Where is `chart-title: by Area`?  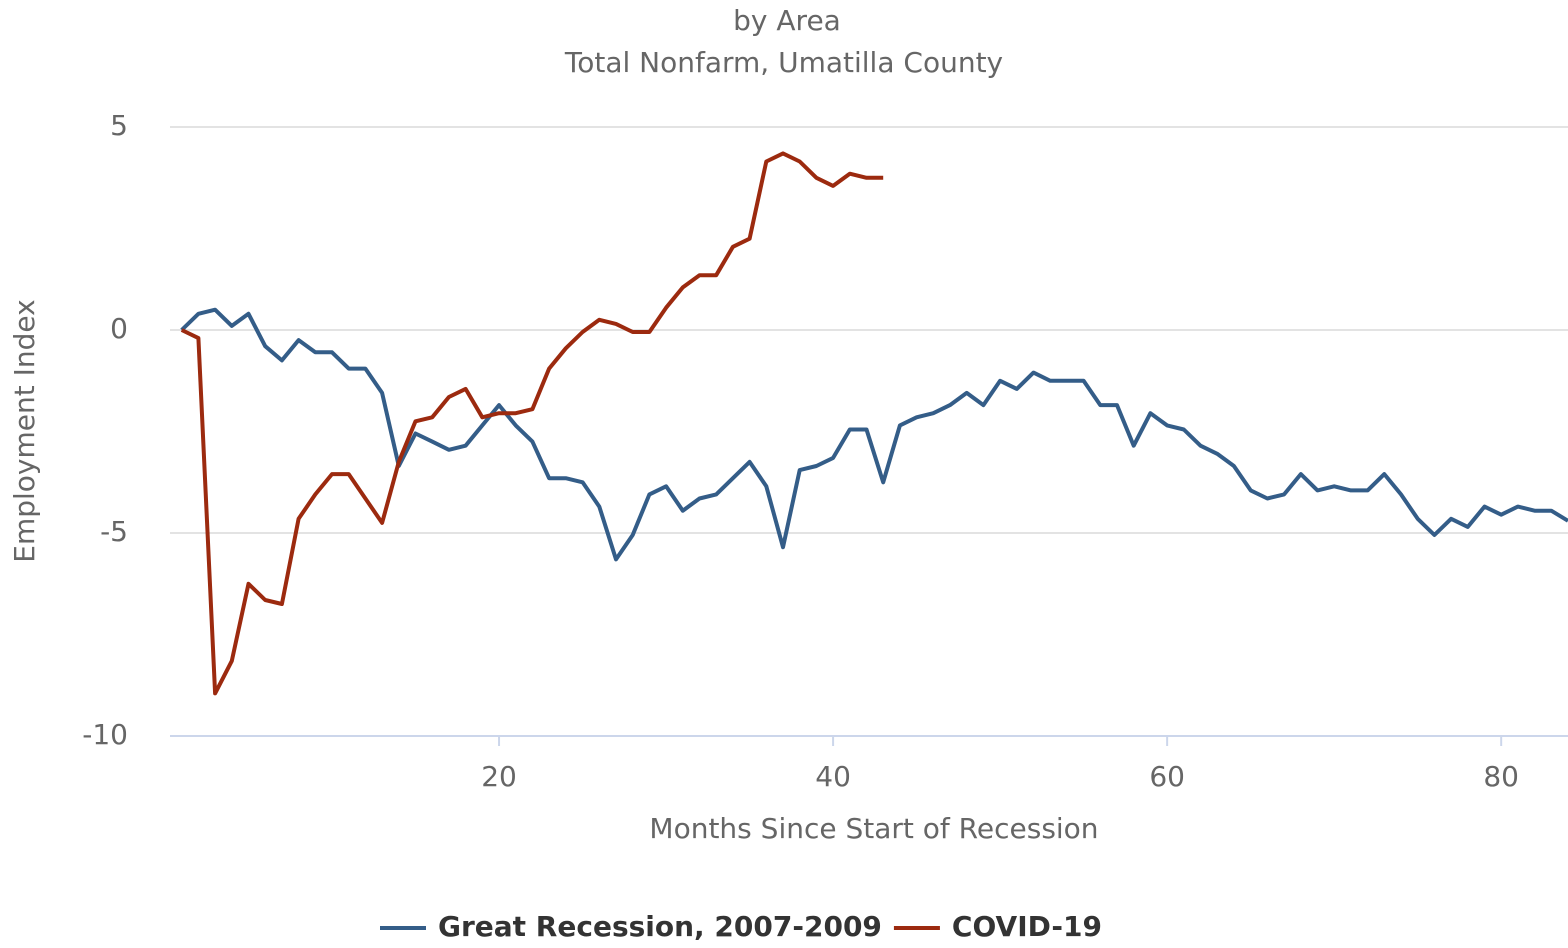 chart-title: by Area is located at coordinates (787, 20).